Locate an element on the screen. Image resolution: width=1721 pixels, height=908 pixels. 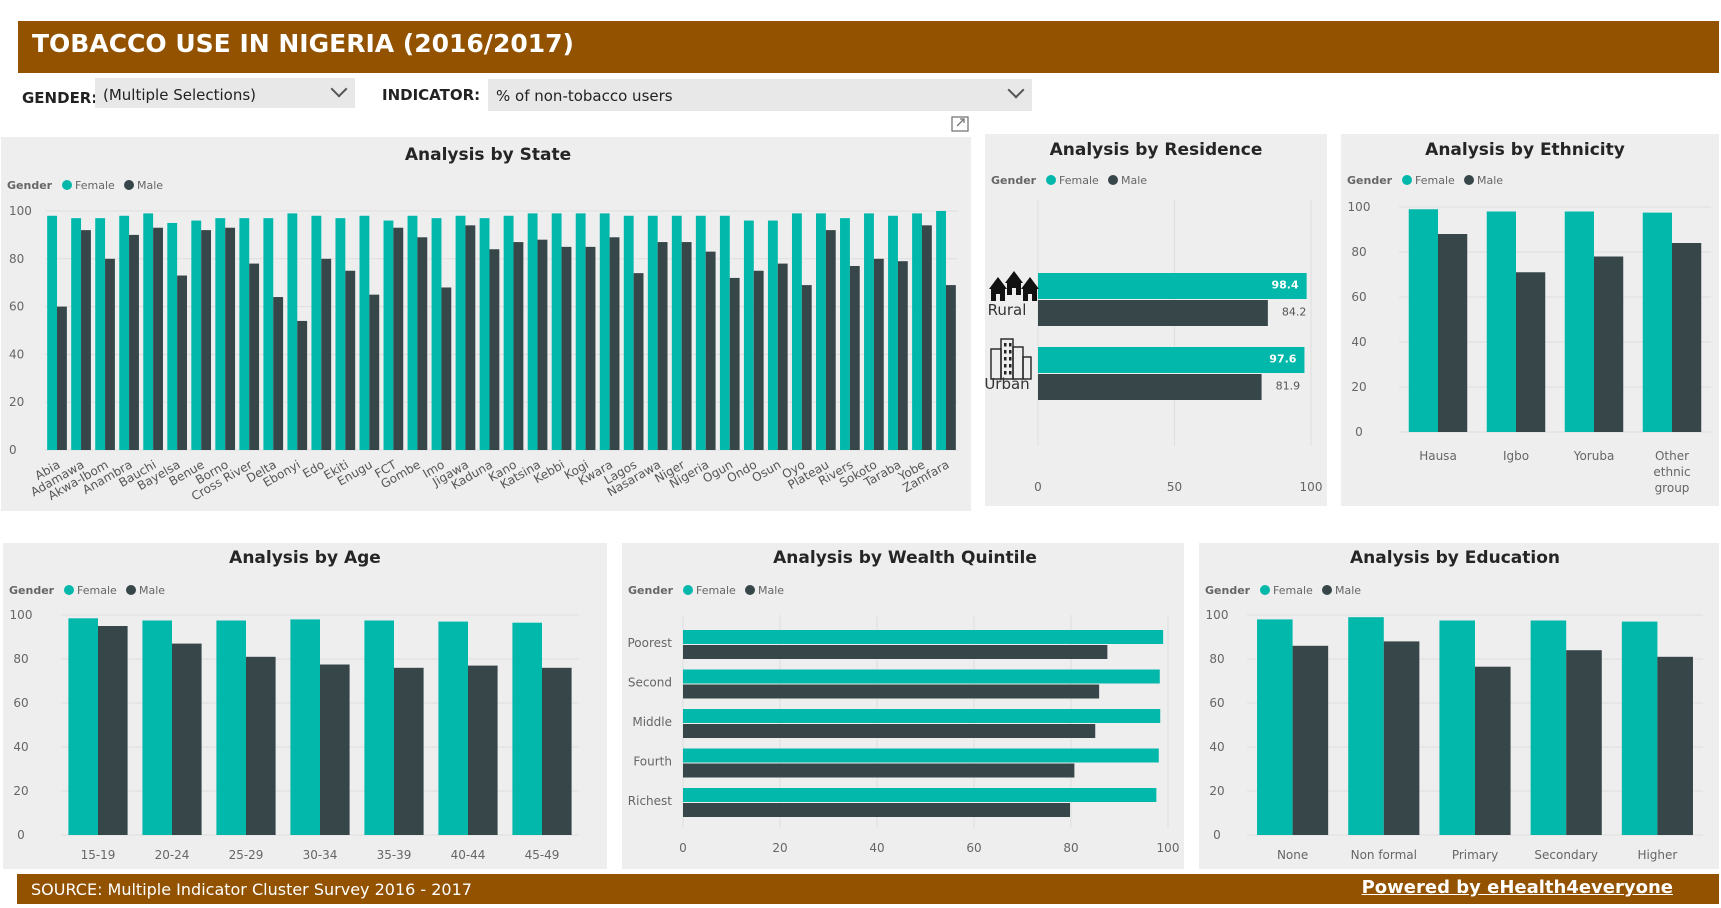
female-bar-fct is located at coordinates (388, 335).